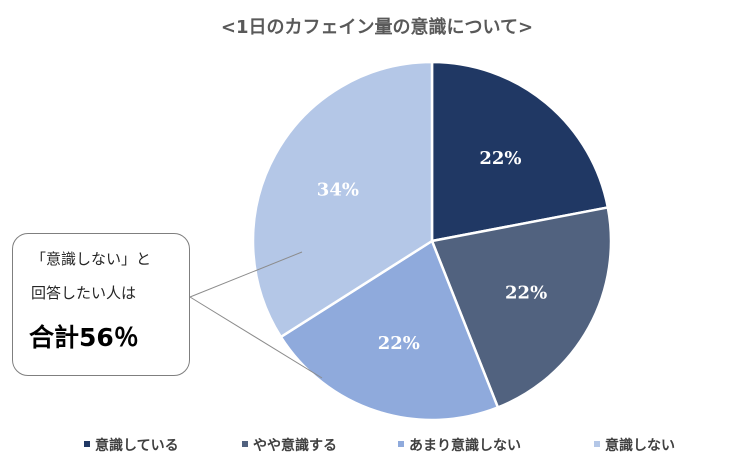 Image resolution: width=753 pixels, height=469 pixels. What do you see at coordinates (379, 445) in the screenshot?
I see `chart-legend: 意識している やや意識する あまり意識しない 意識しない` at bounding box center [379, 445].